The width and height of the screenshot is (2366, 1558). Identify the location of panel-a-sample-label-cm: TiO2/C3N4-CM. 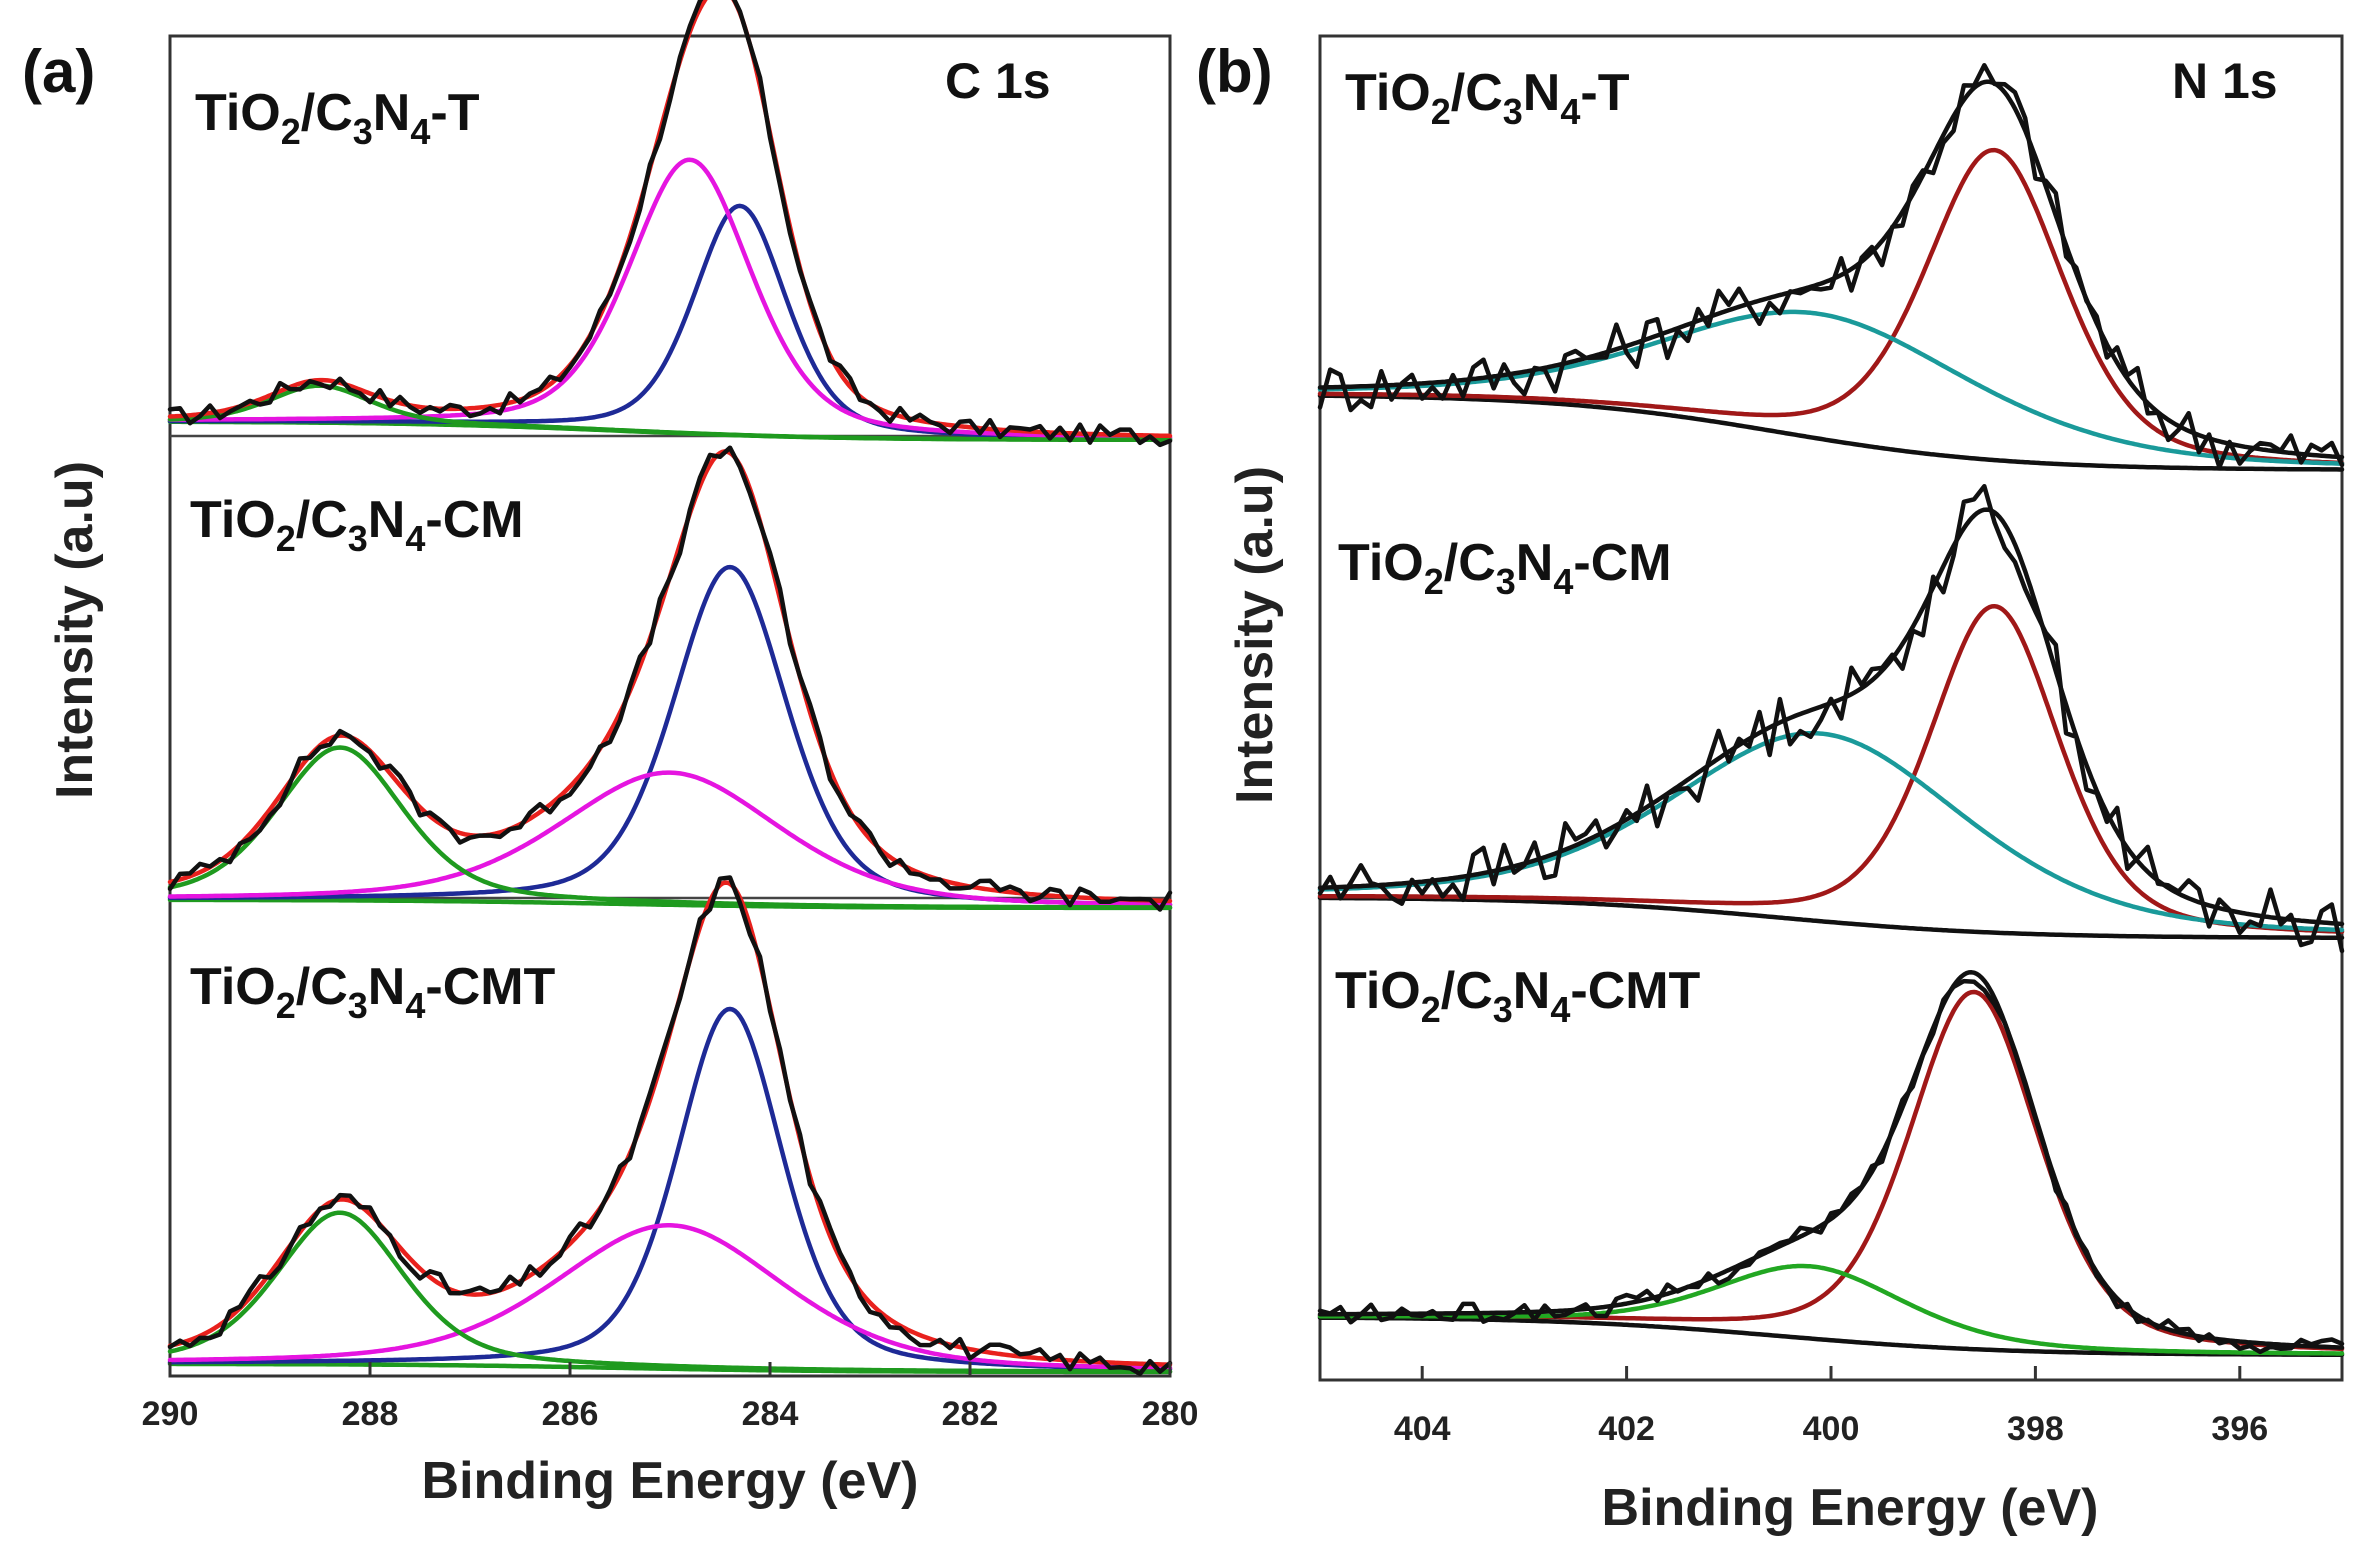
(357, 525).